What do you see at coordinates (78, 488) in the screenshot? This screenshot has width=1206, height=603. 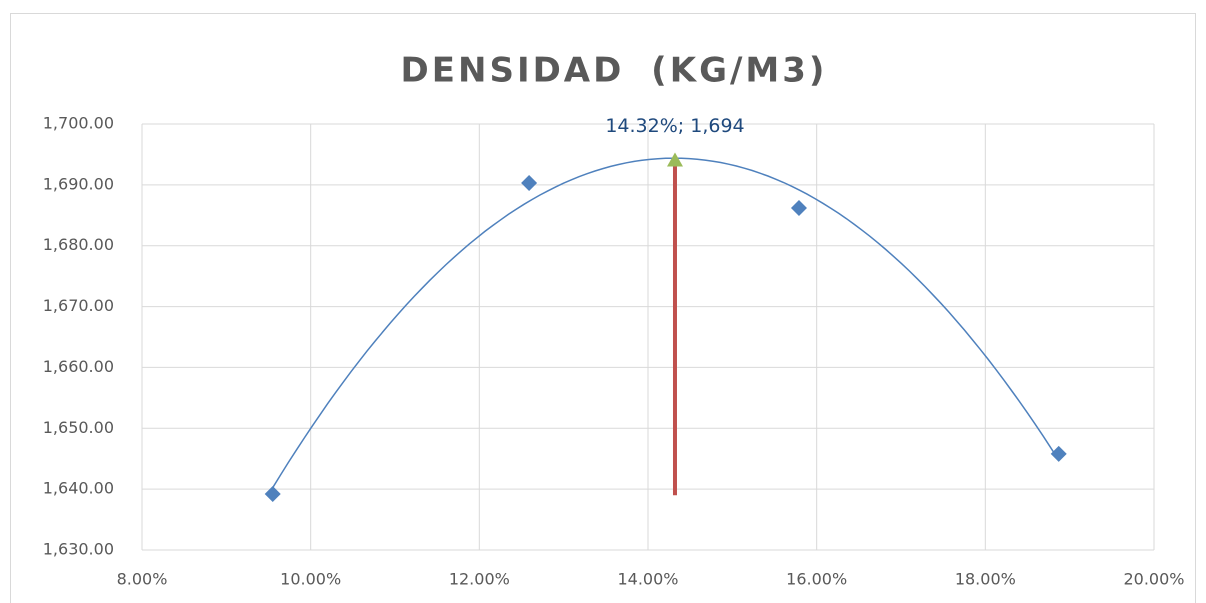 I see `y-tick-label: 1,640.00` at bounding box center [78, 488].